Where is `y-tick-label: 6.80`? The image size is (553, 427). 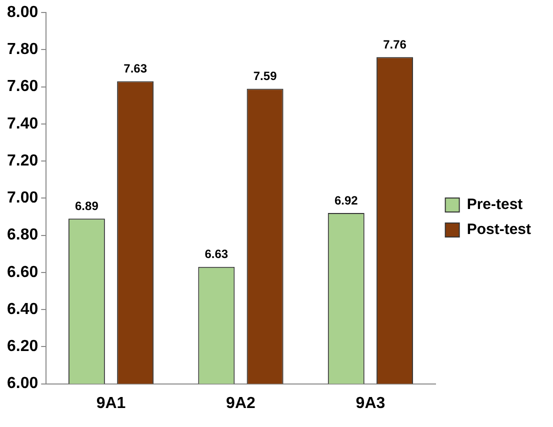
y-tick-label: 6.80 is located at coordinates (22, 235).